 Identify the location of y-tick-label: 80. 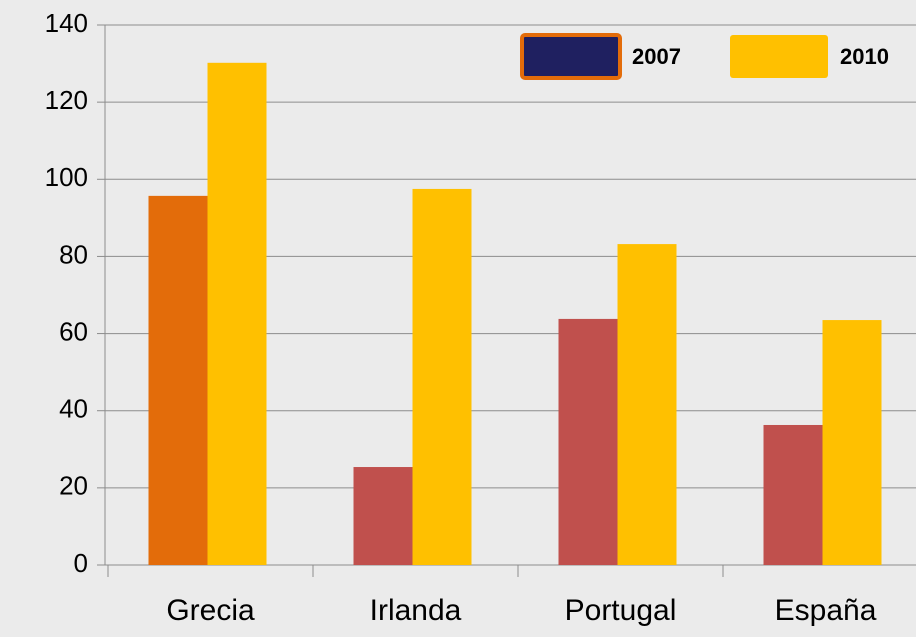
(73, 254).